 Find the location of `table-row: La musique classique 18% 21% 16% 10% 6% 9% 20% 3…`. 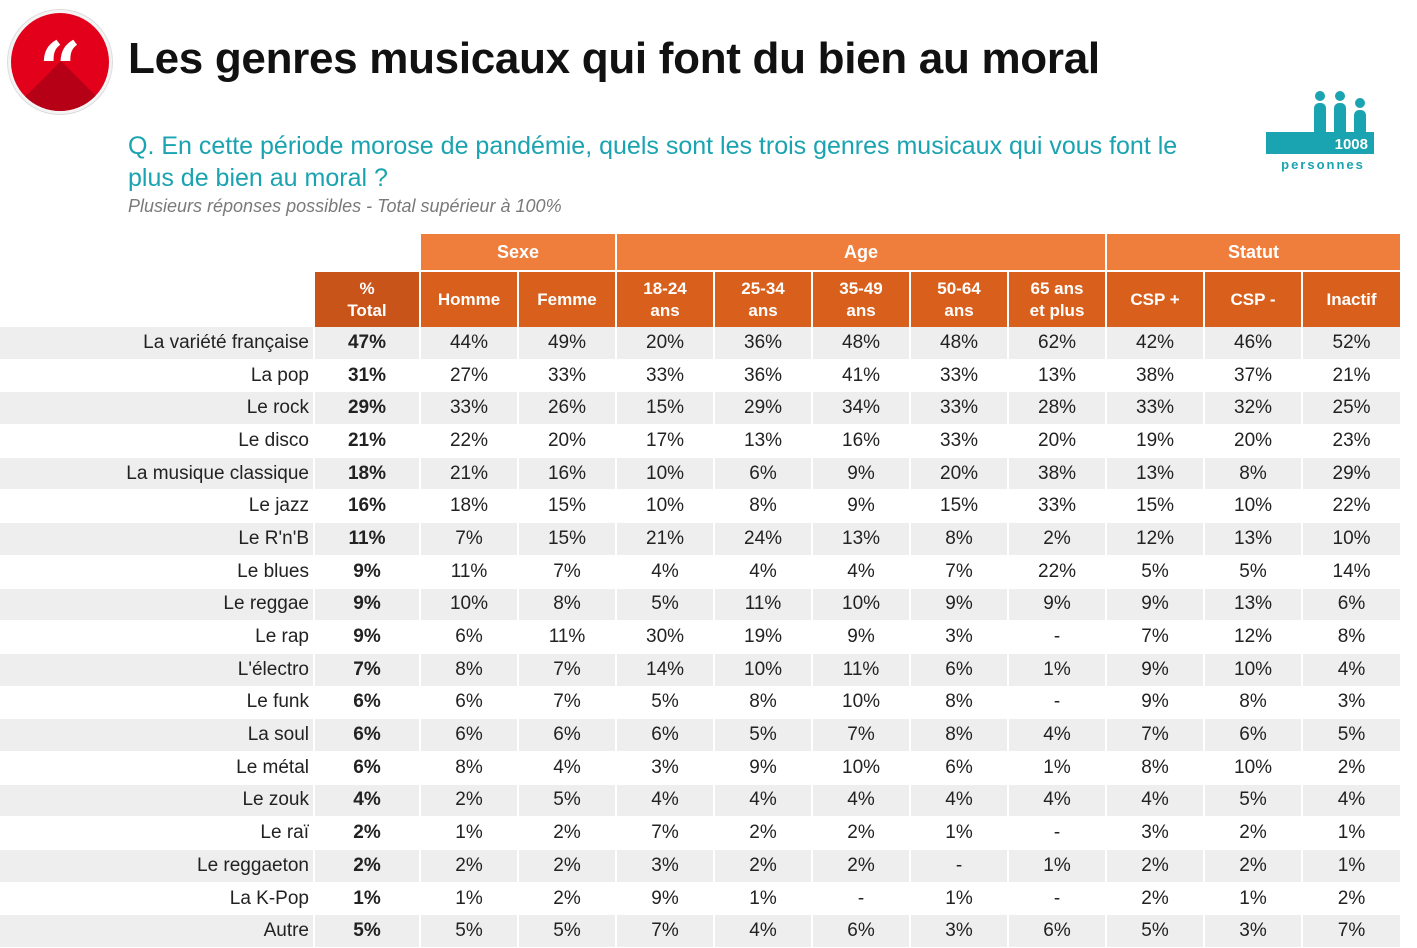

table-row: La musique classique 18% 21% 16% 10% 6% 9% 20% 3… is located at coordinates (701, 474).